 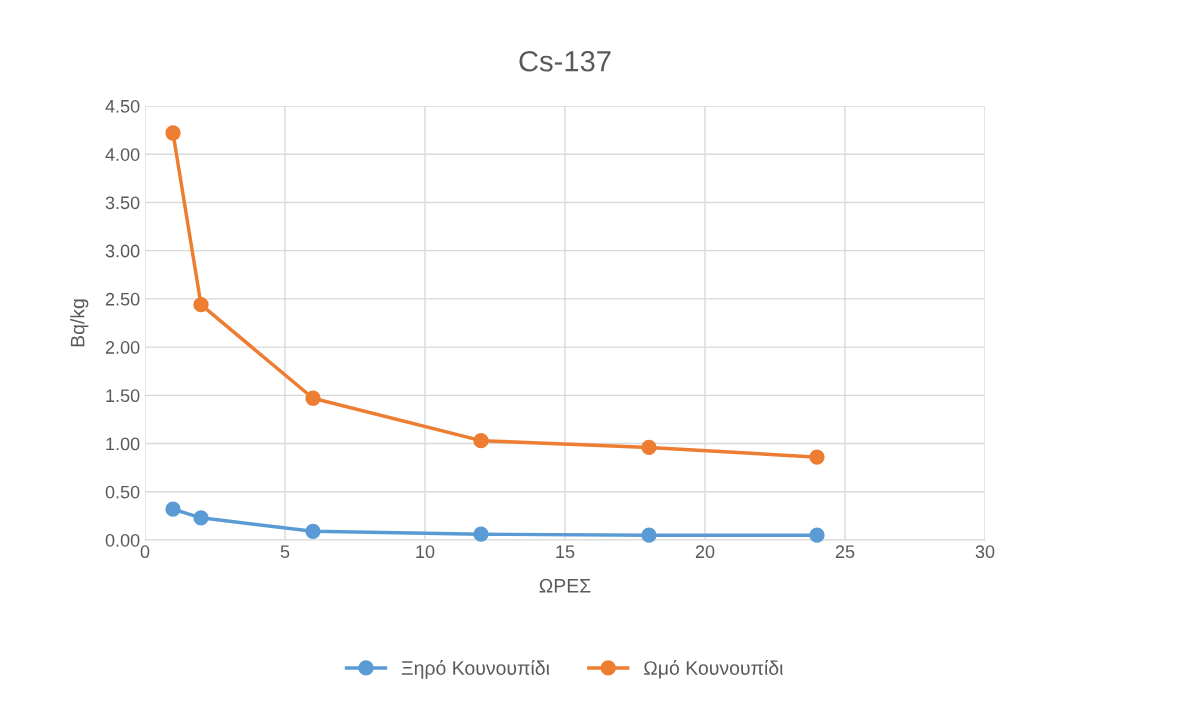 What do you see at coordinates (565, 585) in the screenshot?
I see `x-axis-title: ΩΡΕΣ` at bounding box center [565, 585].